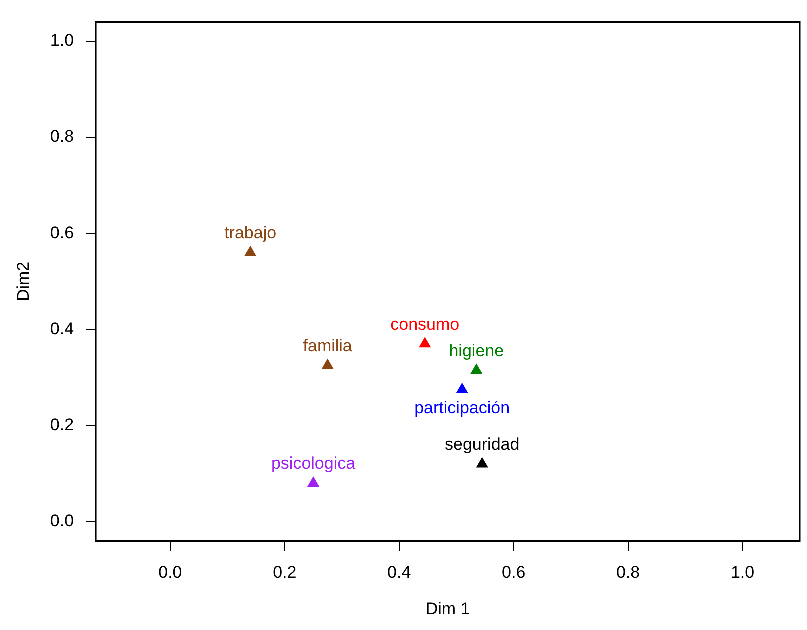  Describe the element at coordinates (448, 608) in the screenshot. I see `x-axis-title: Dim 1` at that location.